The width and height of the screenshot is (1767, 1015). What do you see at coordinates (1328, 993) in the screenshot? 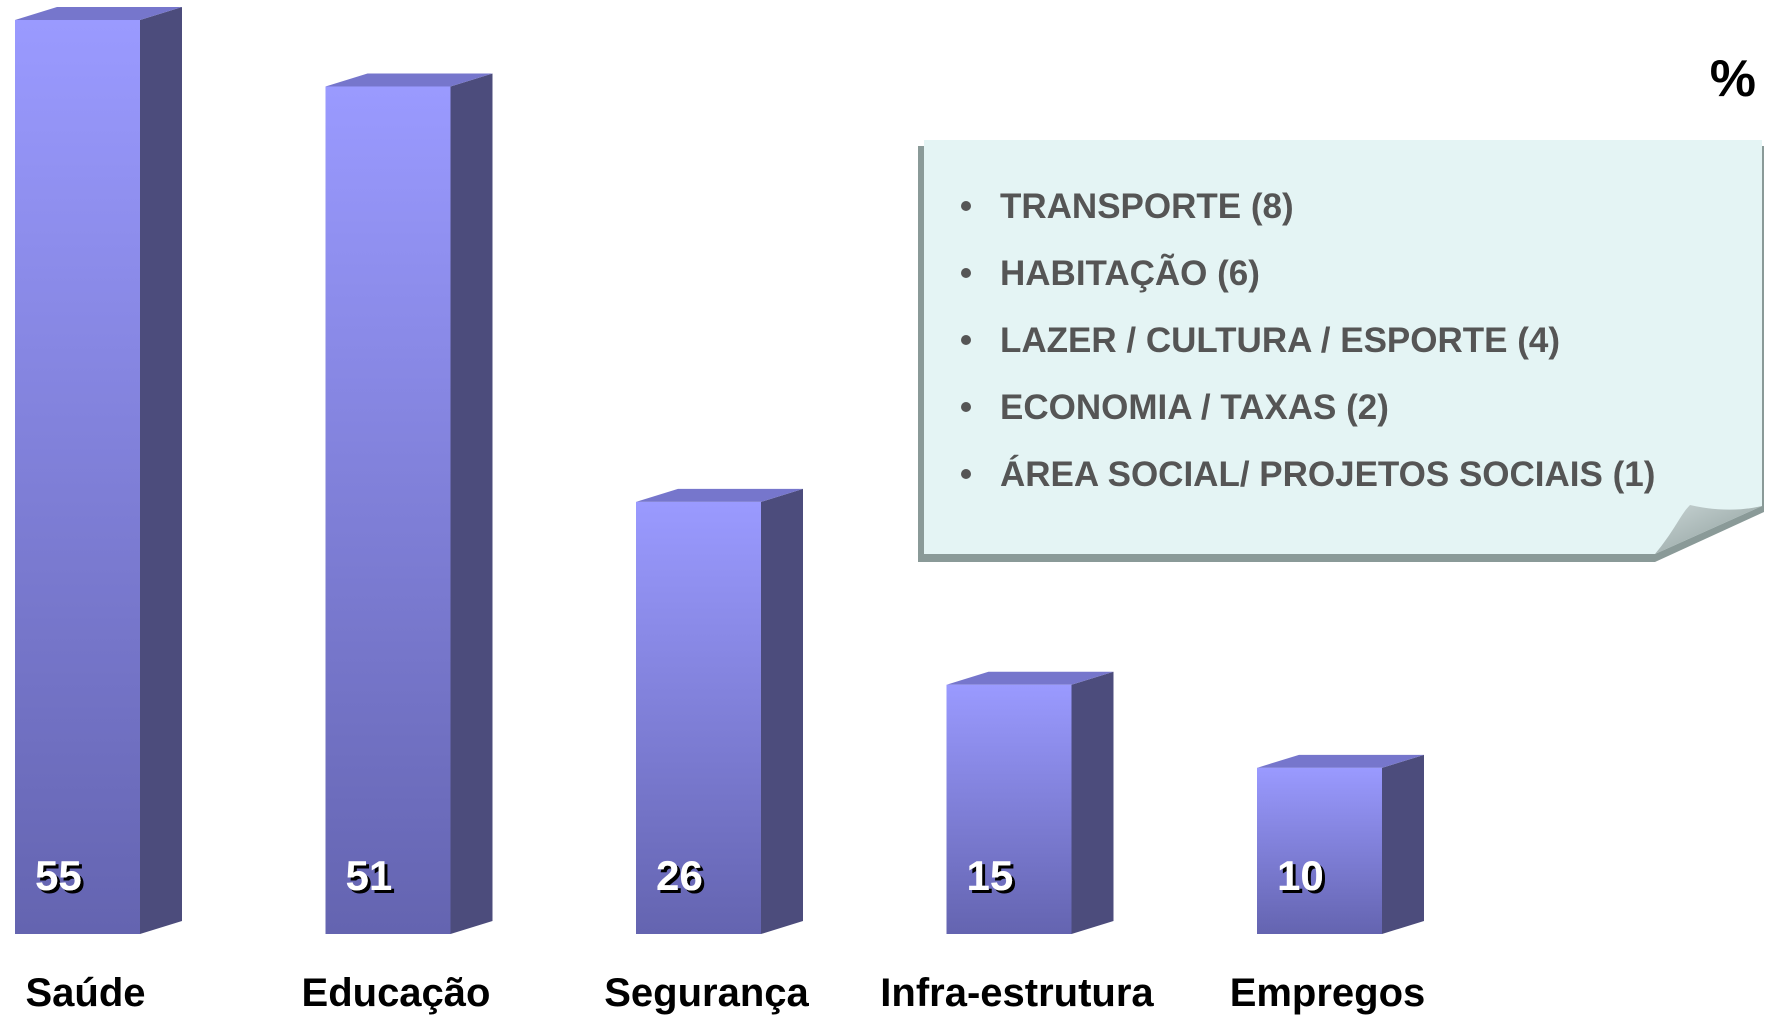
I see `x-tick-label: Empregos` at bounding box center [1328, 993].